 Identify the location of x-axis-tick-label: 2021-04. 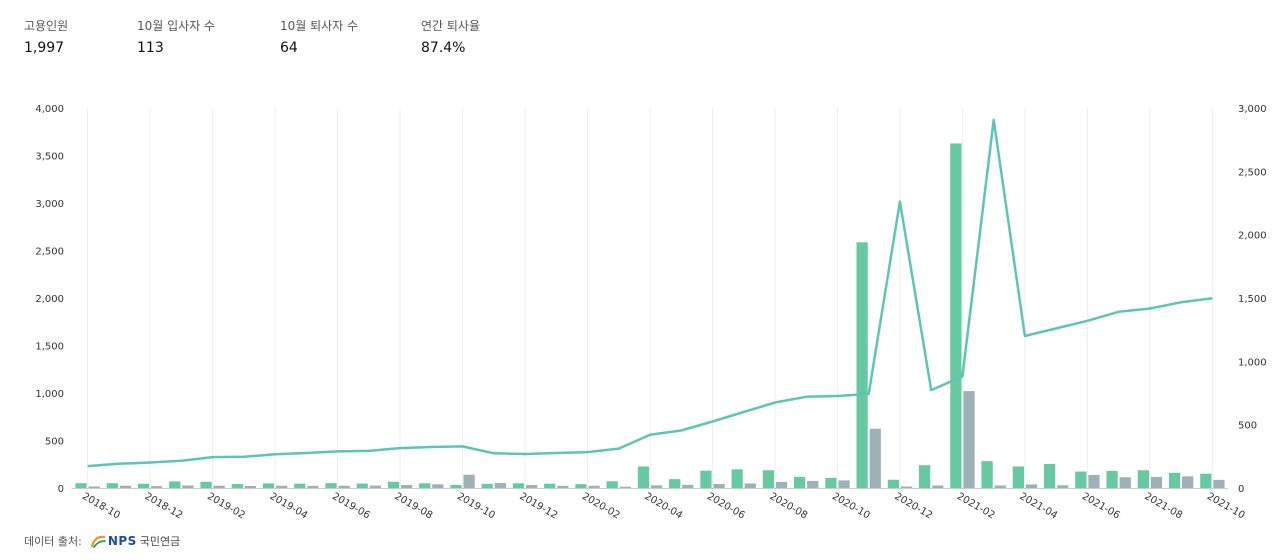
(1038, 506).